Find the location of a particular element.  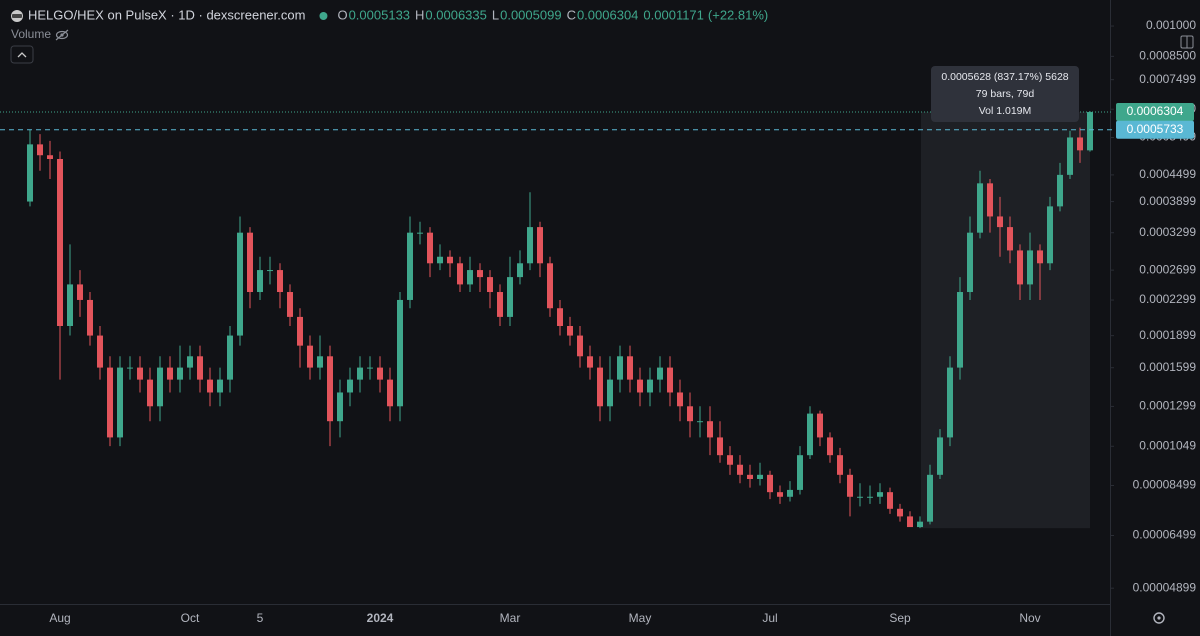

x-tick-label: Nov is located at coordinates (1029, 618).